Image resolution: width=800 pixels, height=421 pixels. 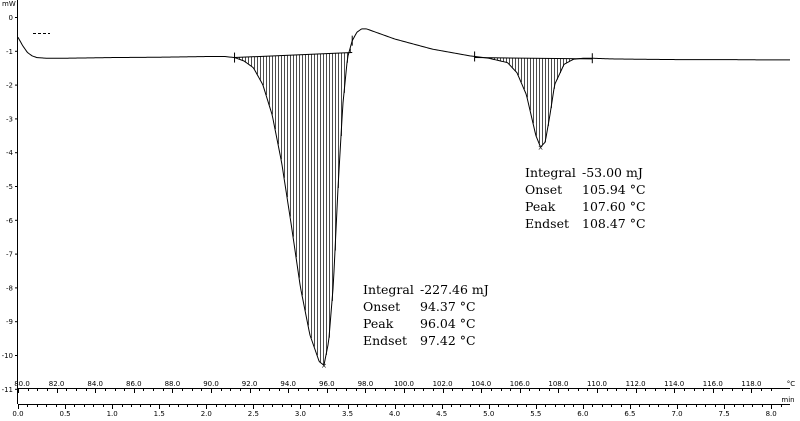 I want to click on onset-value: 105.94 °C, so click(x=614, y=189).